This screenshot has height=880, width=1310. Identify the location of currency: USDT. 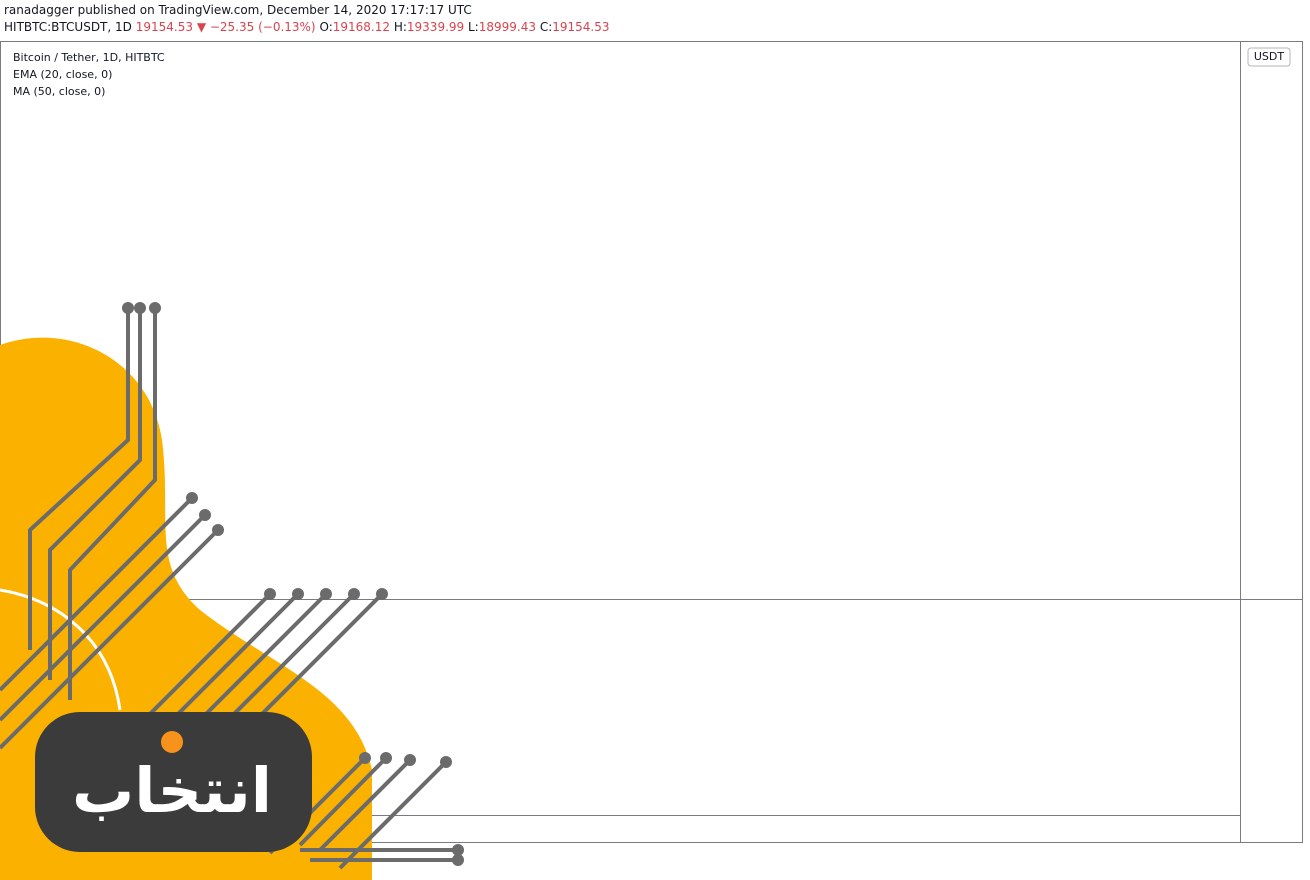
(1269, 56).